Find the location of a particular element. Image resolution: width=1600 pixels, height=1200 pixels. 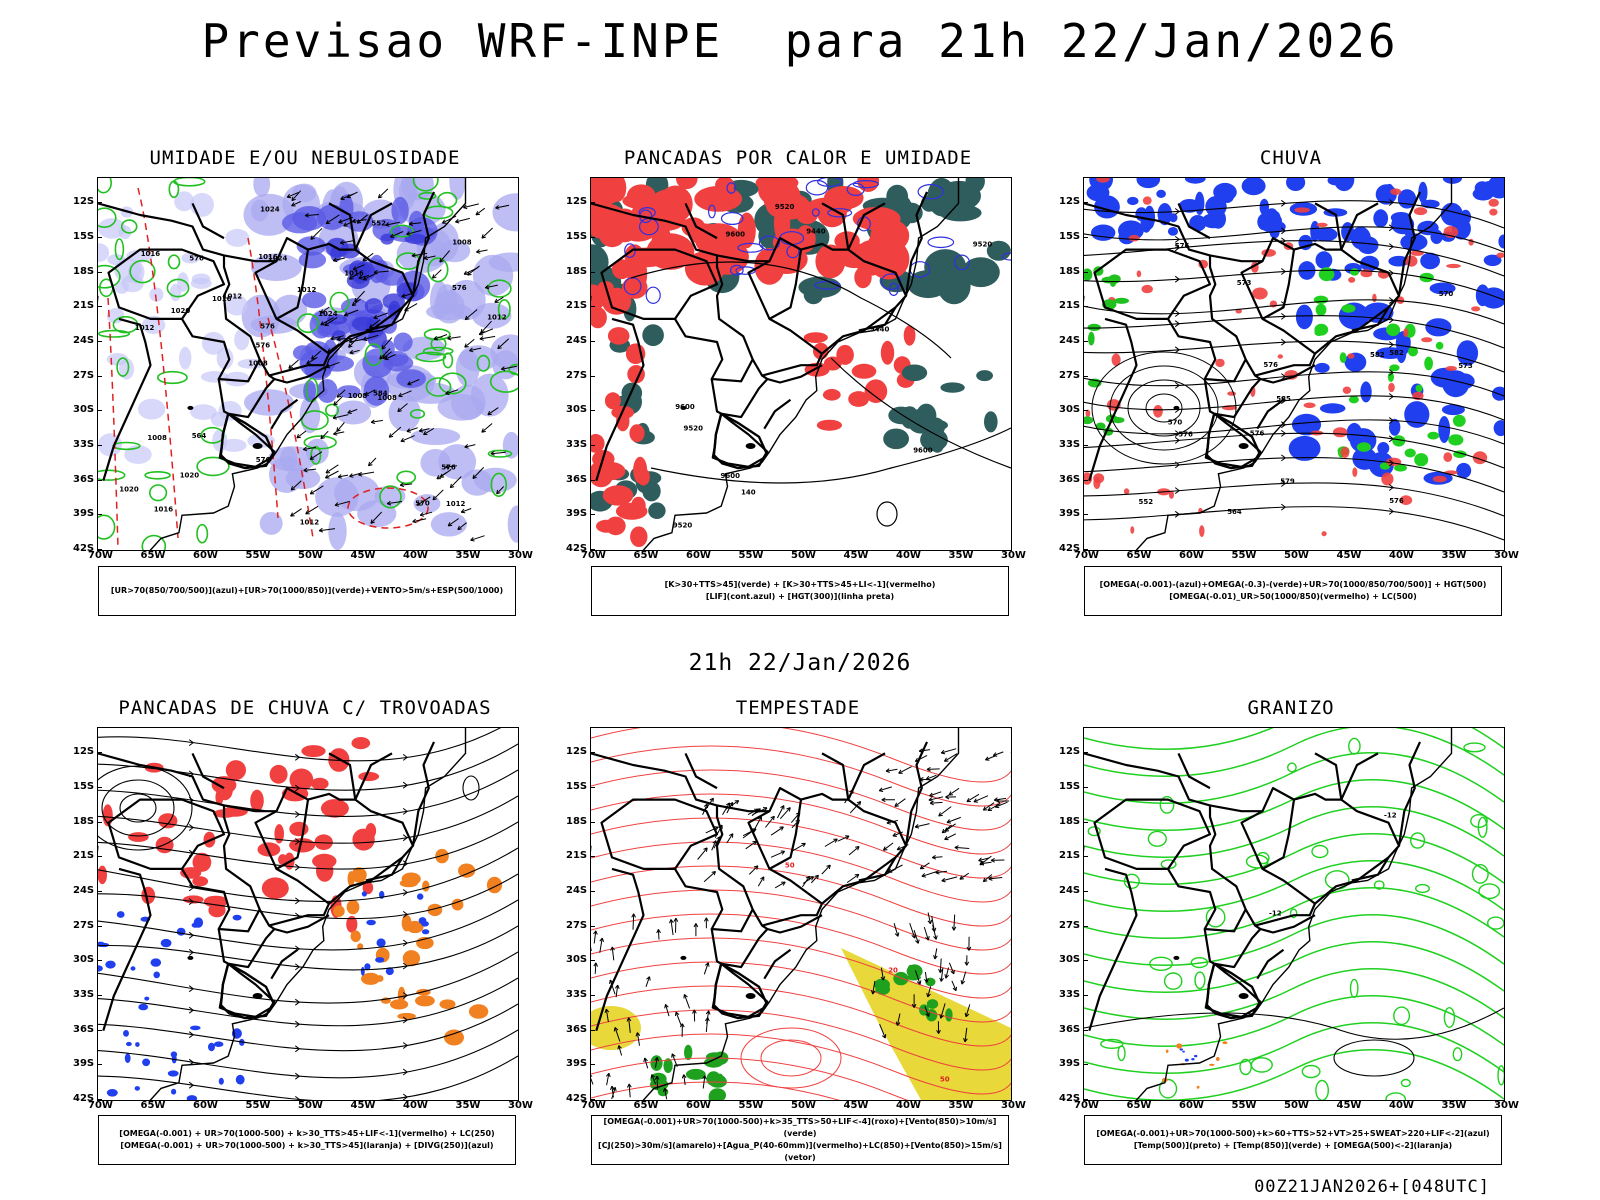

wind850-green-east-patch is located at coordinates (949, 1015).